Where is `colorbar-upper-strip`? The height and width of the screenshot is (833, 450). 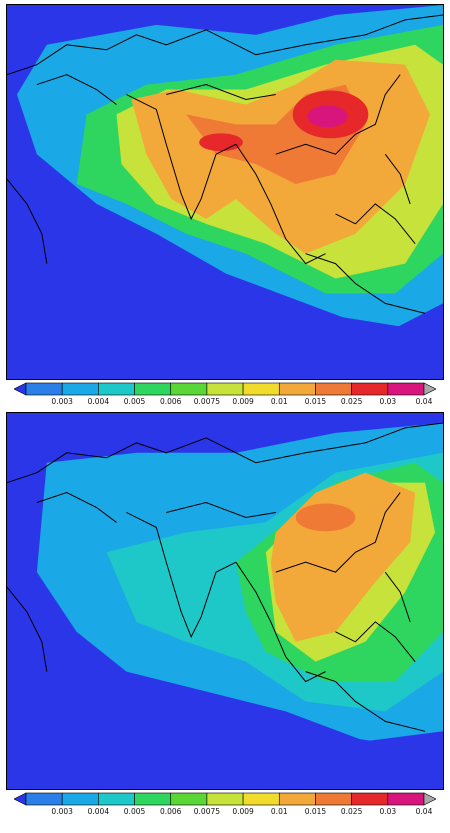
colorbar-upper-strip is located at coordinates (225, 389).